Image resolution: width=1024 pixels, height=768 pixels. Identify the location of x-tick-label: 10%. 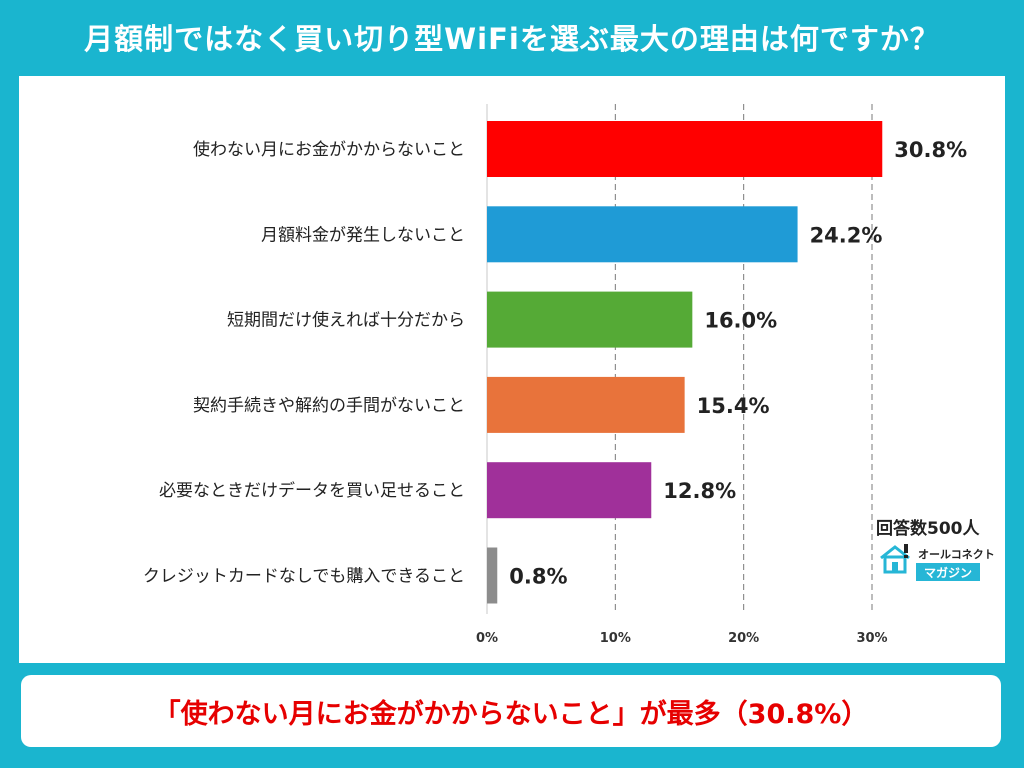
(615, 638).